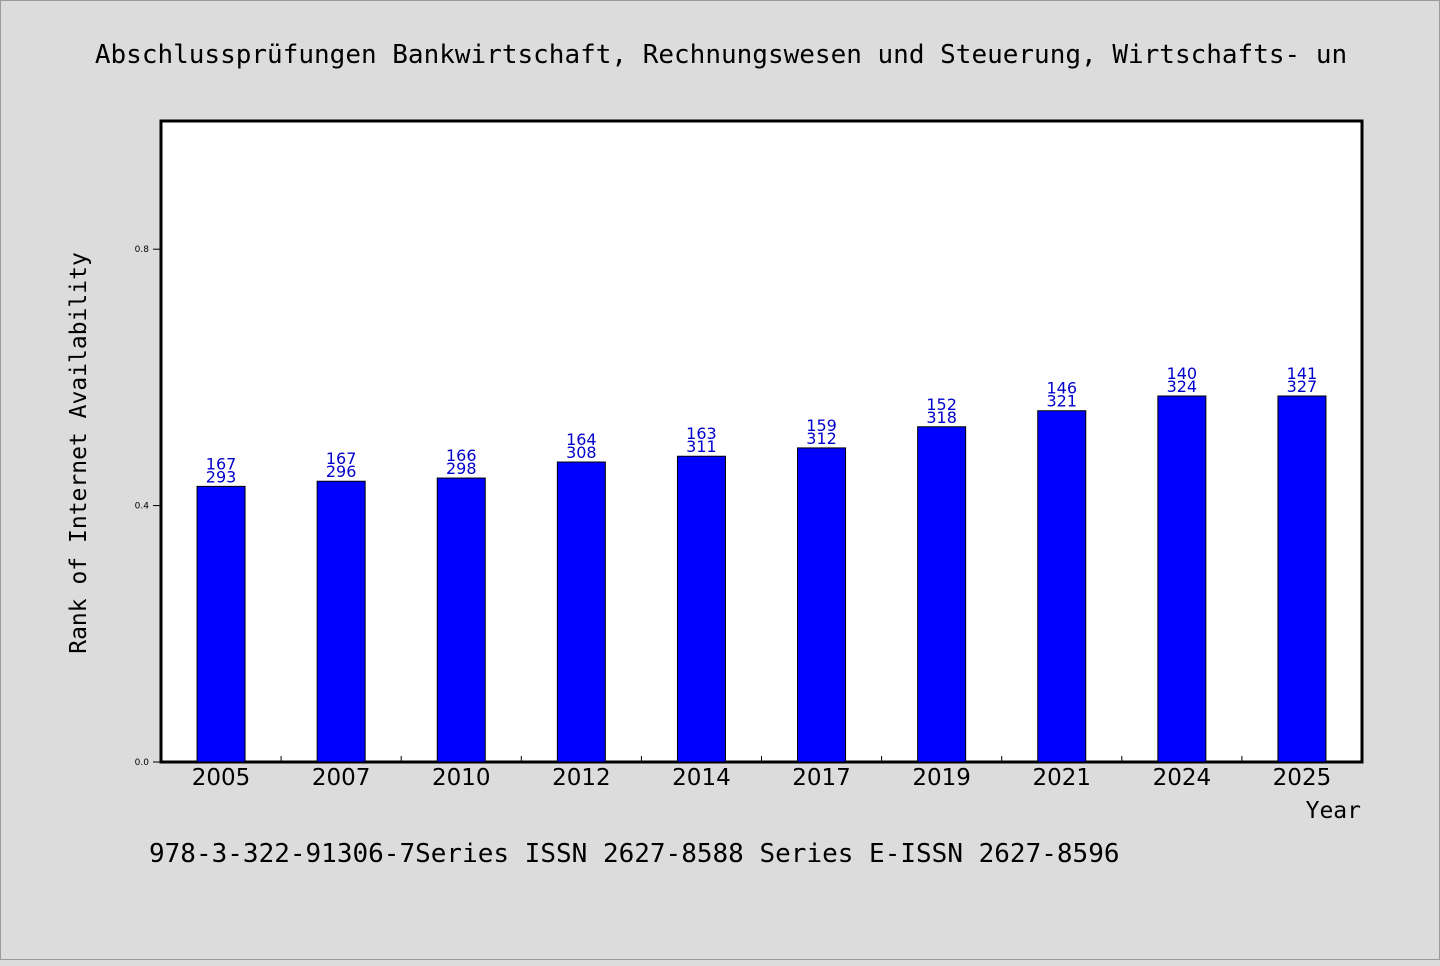 The width and height of the screenshot is (1440, 966). What do you see at coordinates (221, 624) in the screenshot?
I see `bar-2005` at bounding box center [221, 624].